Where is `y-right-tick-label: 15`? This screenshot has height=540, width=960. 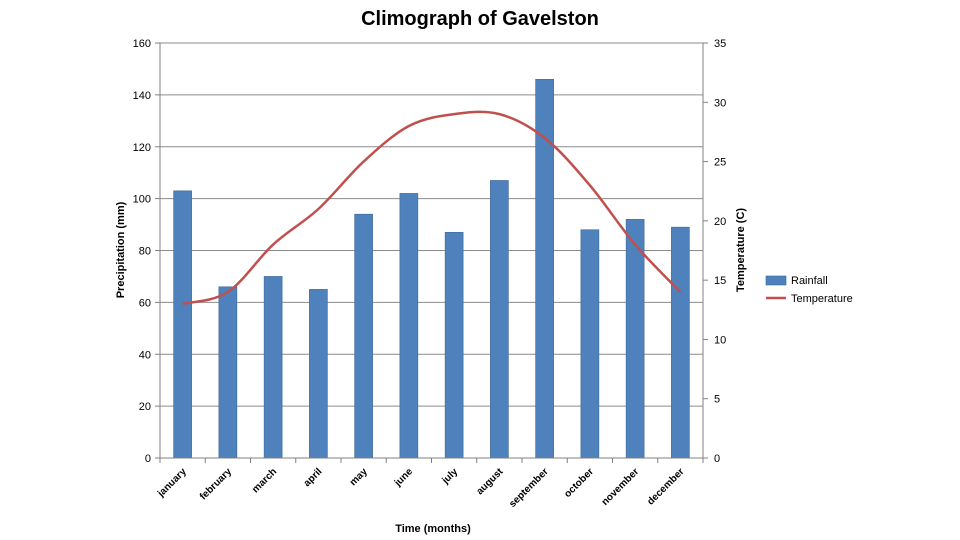
y-right-tick-label: 15 is located at coordinates (720, 281).